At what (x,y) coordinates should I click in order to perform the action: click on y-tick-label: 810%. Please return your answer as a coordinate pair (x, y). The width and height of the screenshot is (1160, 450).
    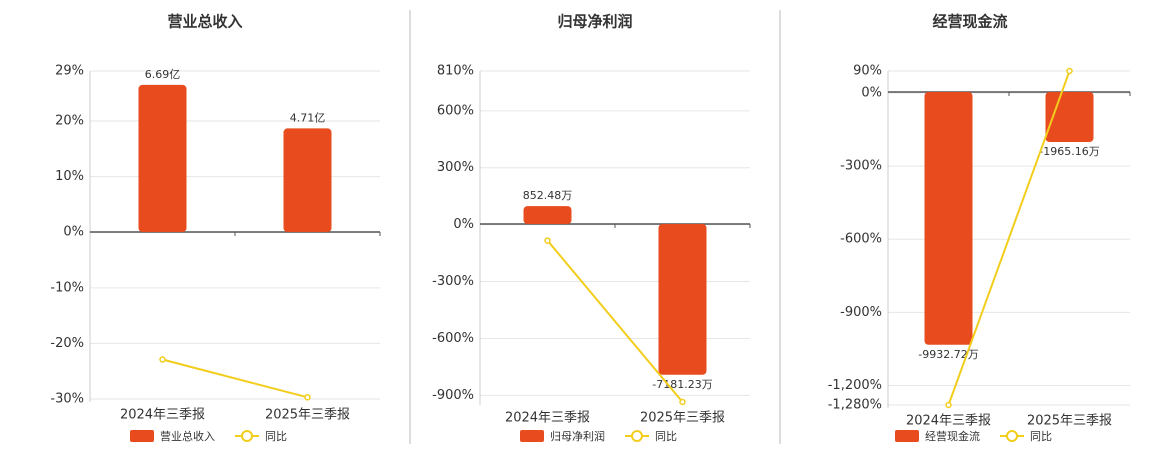
    Looking at the image, I should click on (455, 71).